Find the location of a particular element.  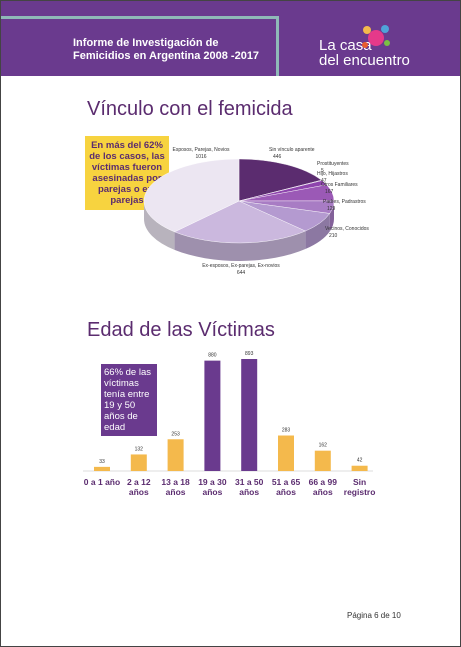

pie-value: 129 is located at coordinates (331, 209).